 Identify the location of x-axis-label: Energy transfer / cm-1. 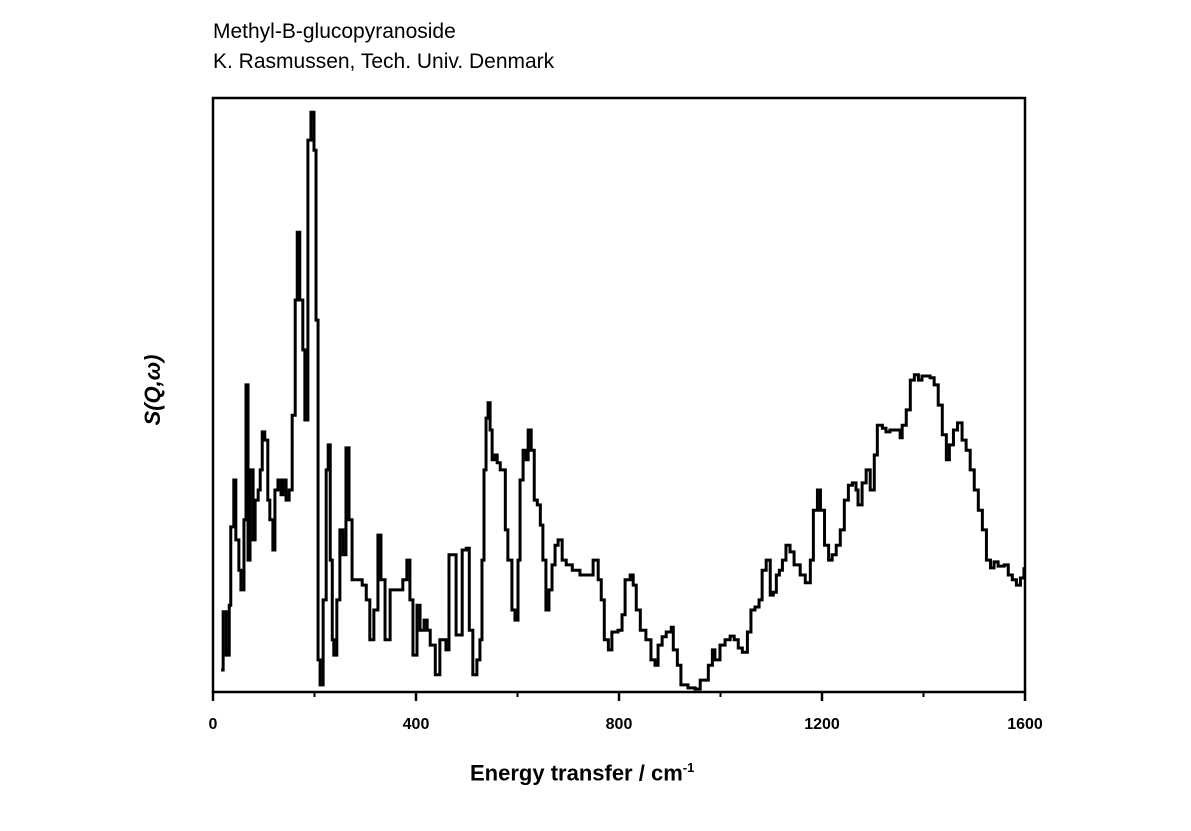
(582, 773).